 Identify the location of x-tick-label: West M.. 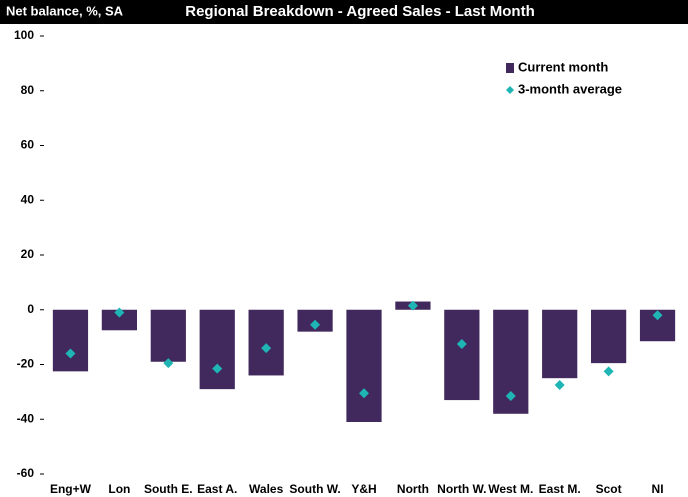
(510, 489).